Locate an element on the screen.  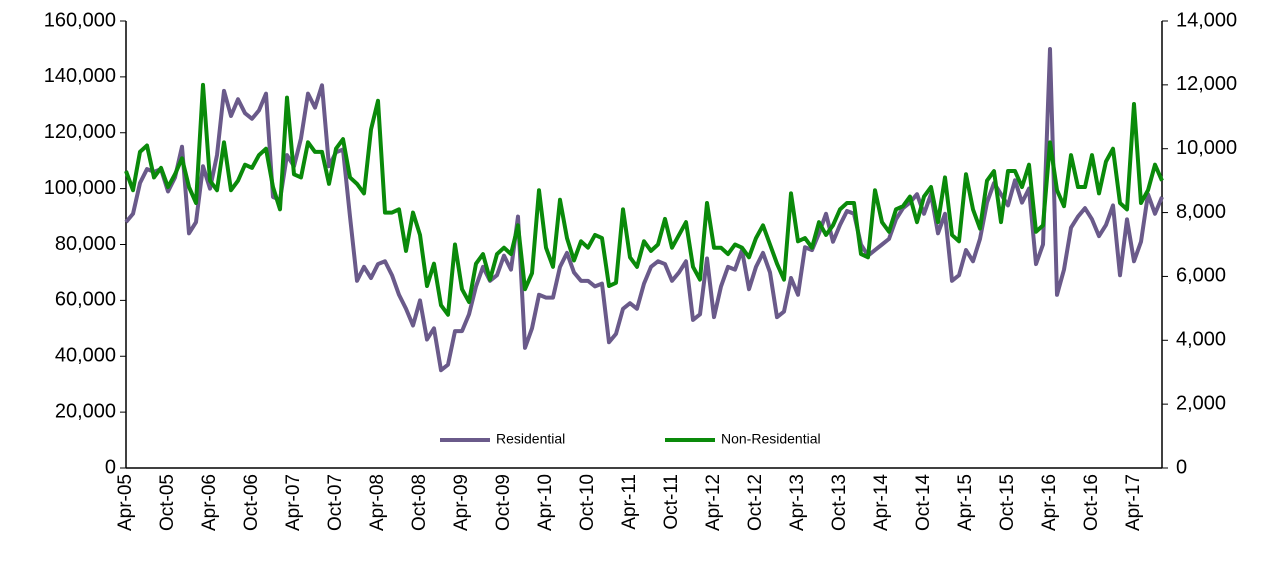
x-tick-label: Apr-11 is located at coordinates (629, 502).